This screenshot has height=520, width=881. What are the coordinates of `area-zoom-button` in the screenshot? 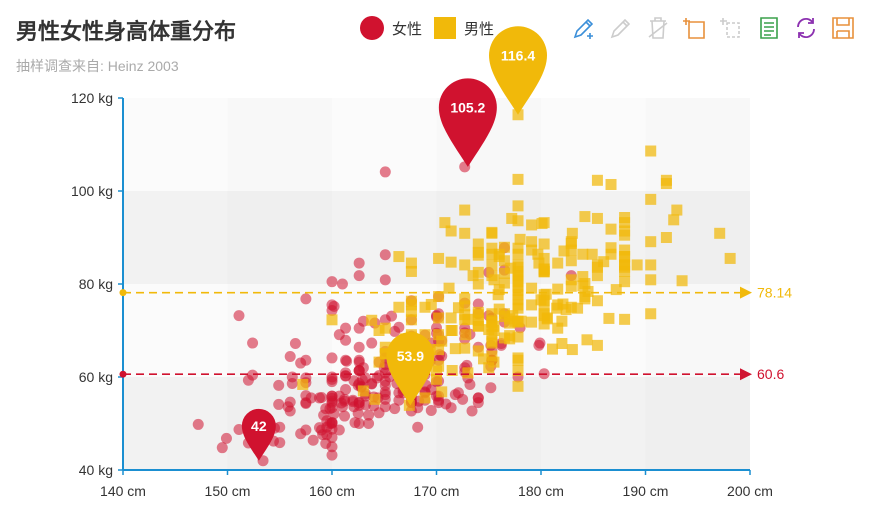 It's located at (584, 28).